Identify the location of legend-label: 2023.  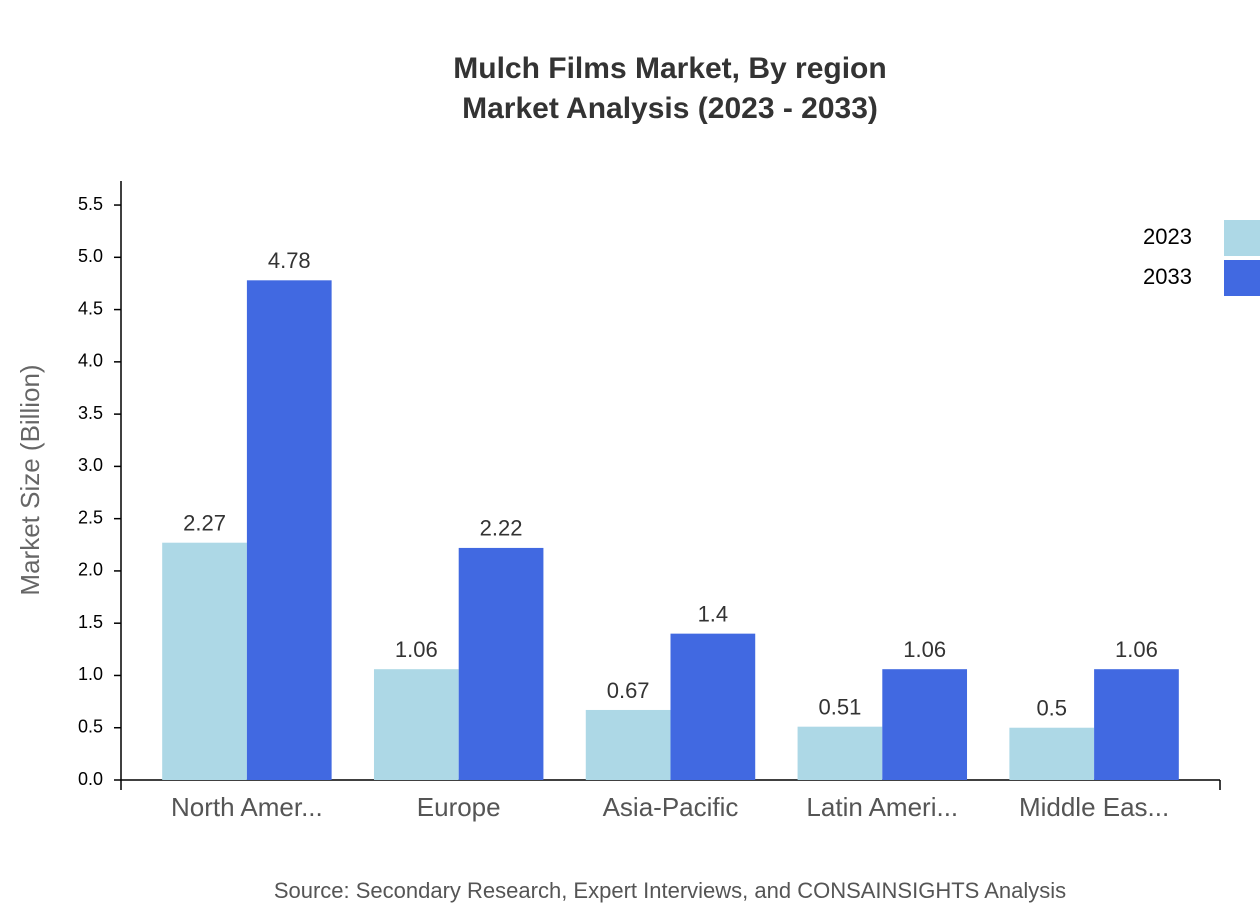
(1167, 236).